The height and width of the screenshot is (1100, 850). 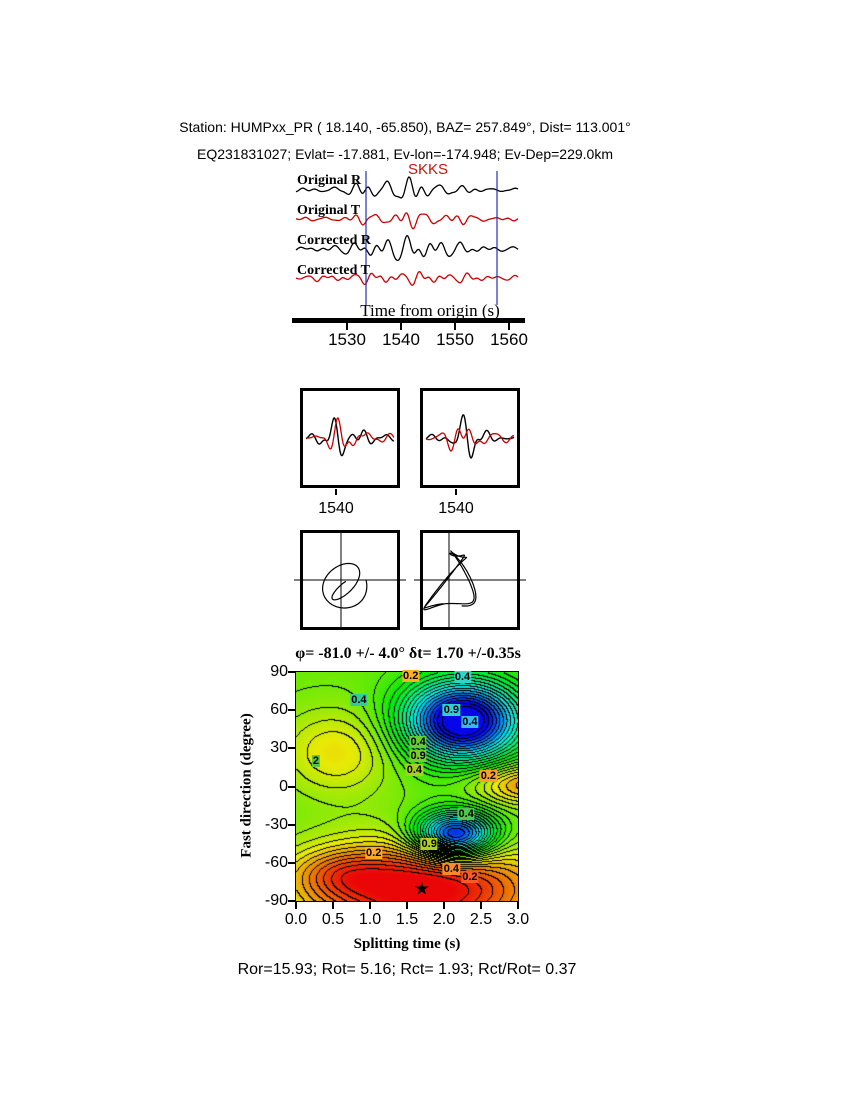 I want to click on x-axis-label: Splitting time (s), so click(x=407, y=944).